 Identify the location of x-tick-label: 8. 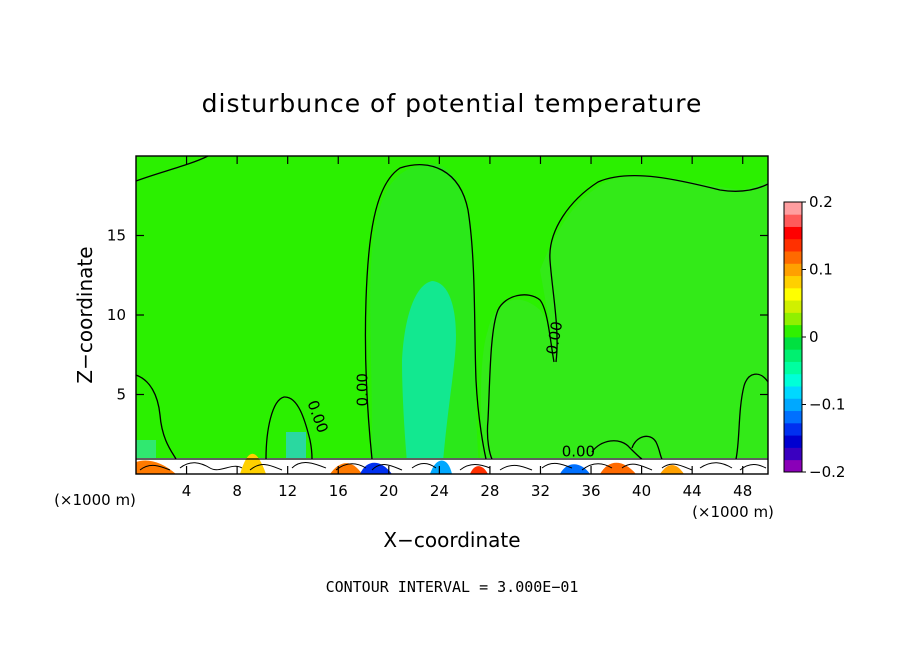
(237, 491).